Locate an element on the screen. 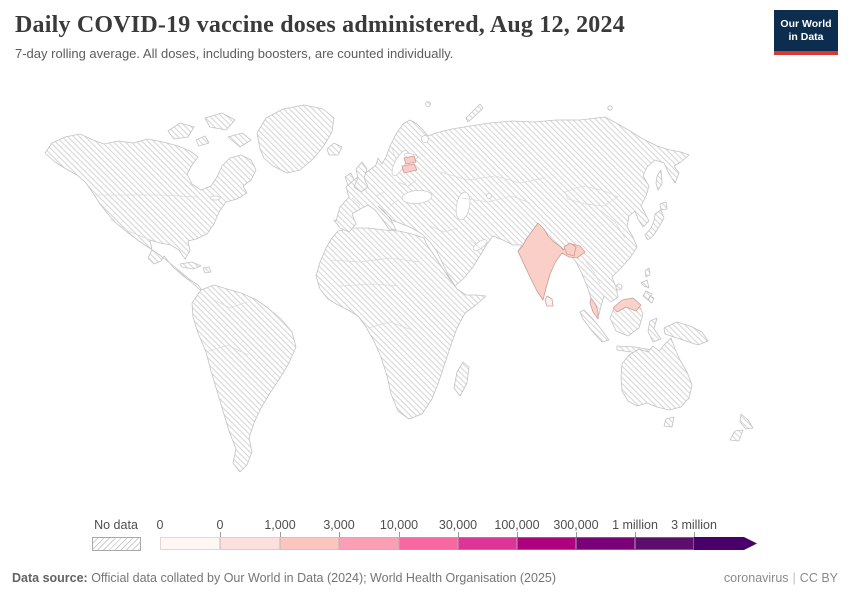 The height and width of the screenshot is (600, 850). region-south-america is located at coordinates (244, 378).